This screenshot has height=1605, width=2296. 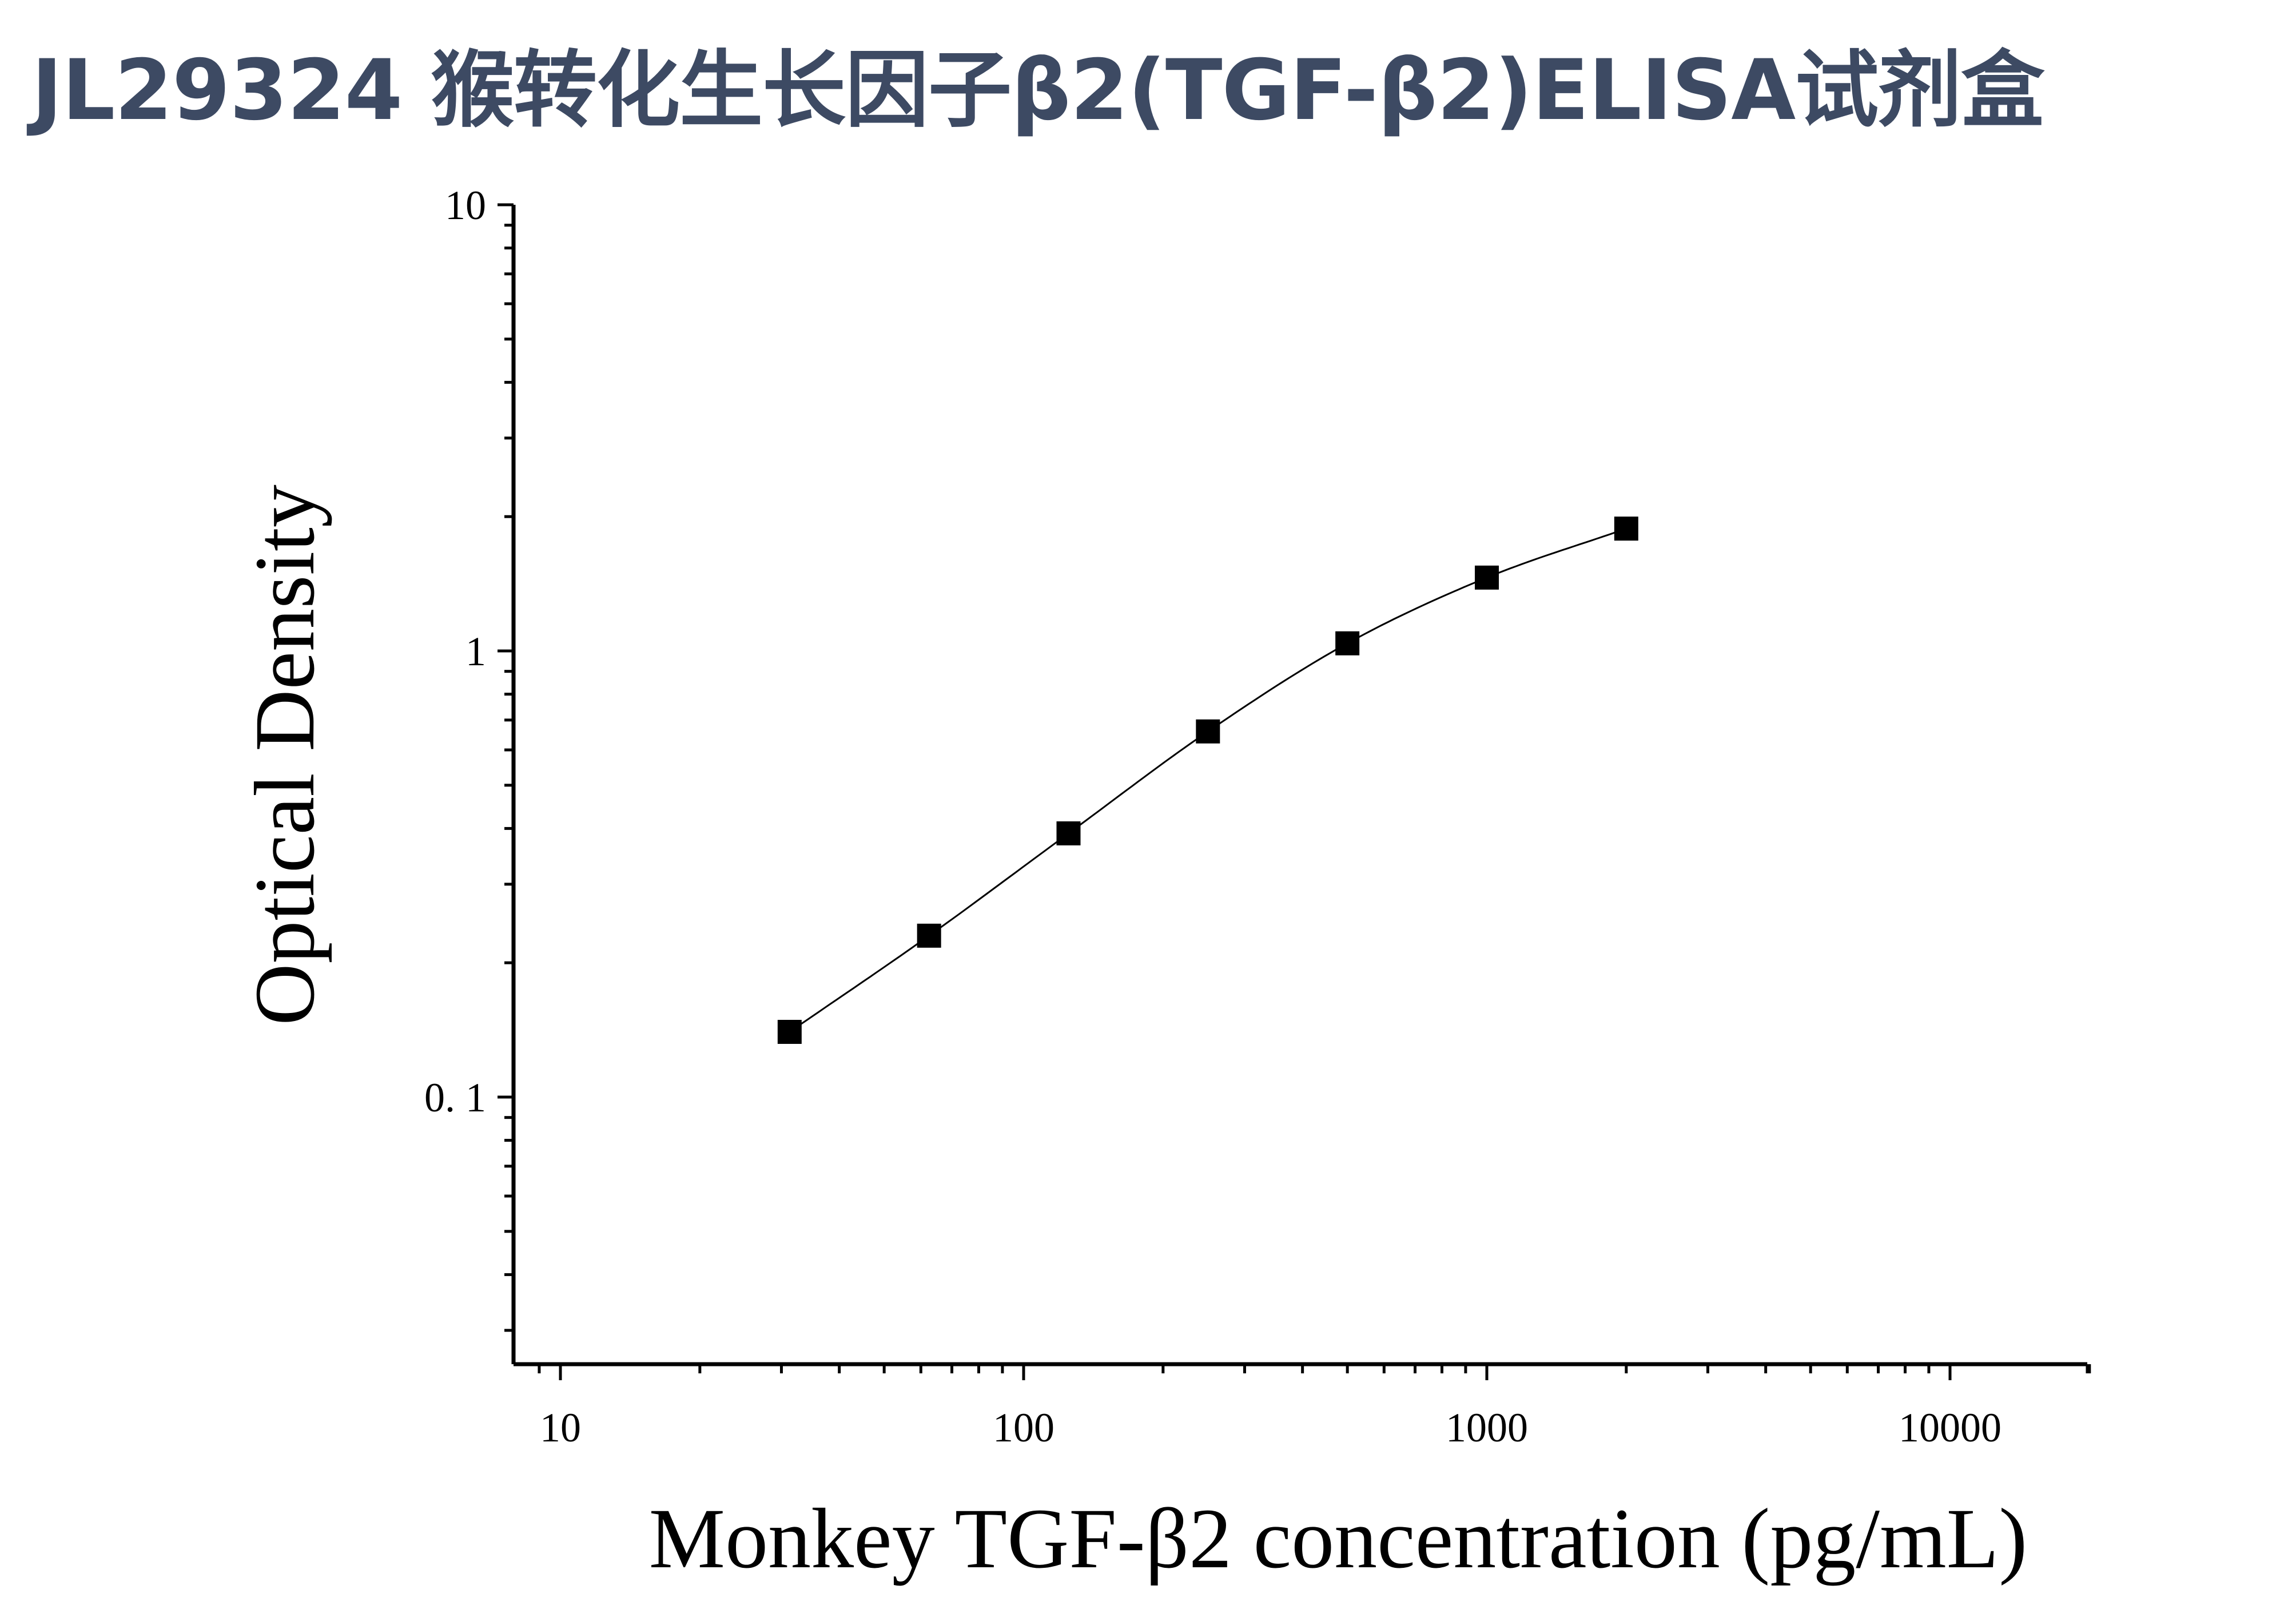 What do you see at coordinates (476, 651) in the screenshot?
I see `y-tick-label: 1` at bounding box center [476, 651].